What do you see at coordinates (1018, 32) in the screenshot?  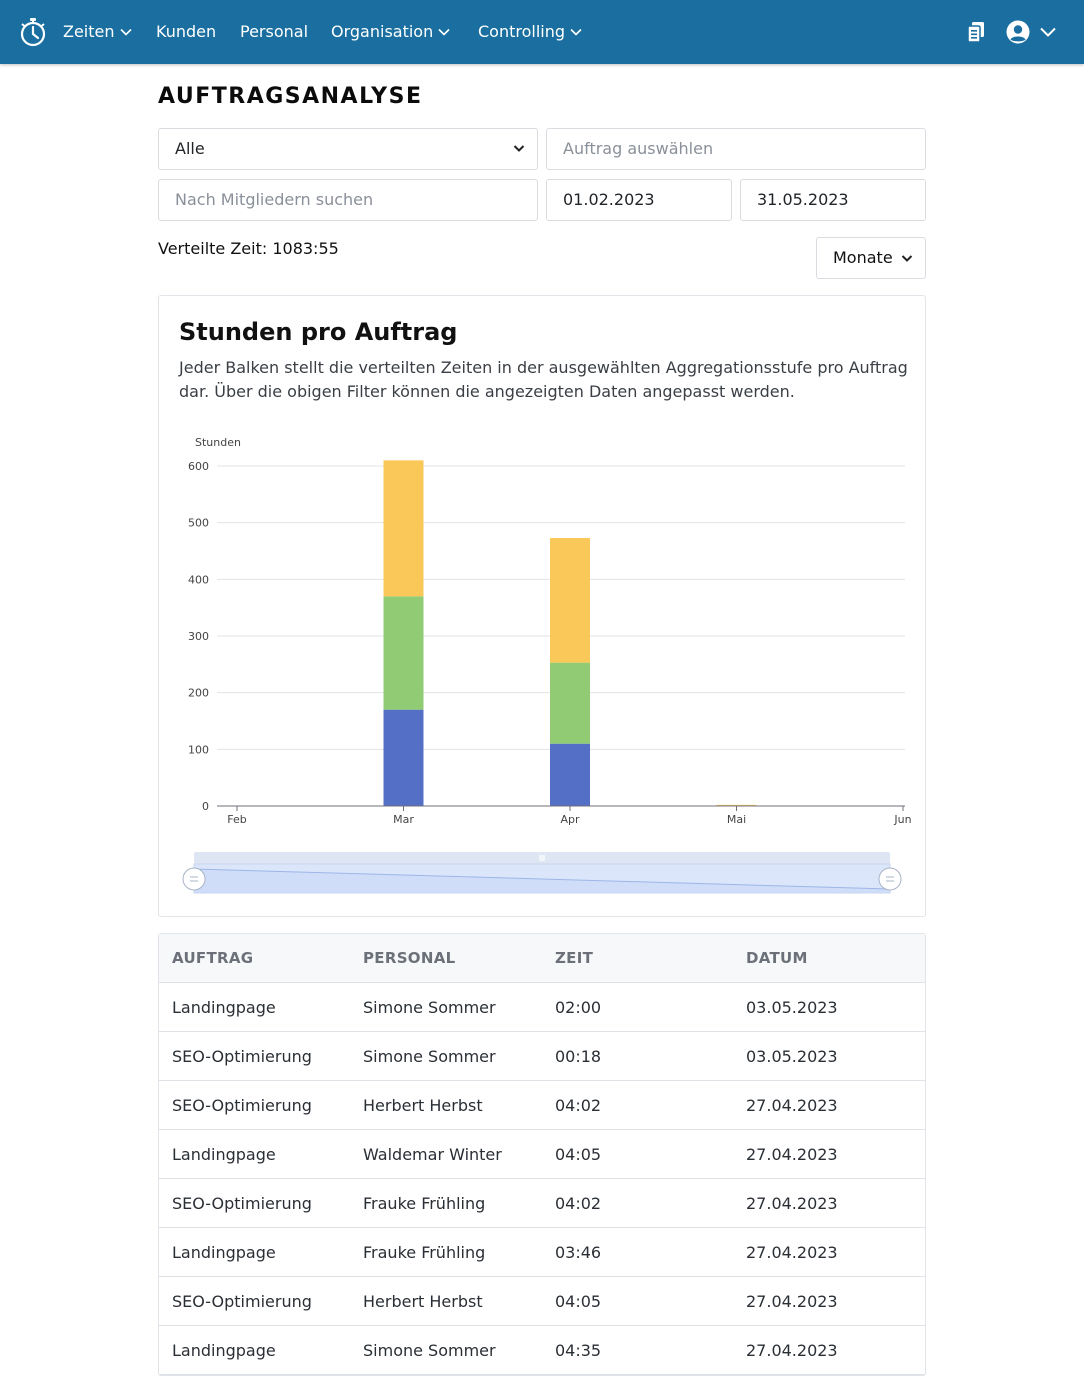 I see `user-circle-icon` at bounding box center [1018, 32].